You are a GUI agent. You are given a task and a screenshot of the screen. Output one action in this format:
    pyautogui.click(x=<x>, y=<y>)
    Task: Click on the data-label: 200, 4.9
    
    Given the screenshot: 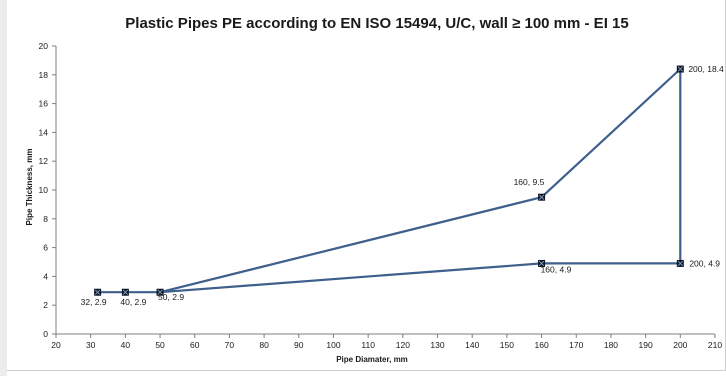 What is the action you would take?
    pyautogui.click(x=704, y=263)
    